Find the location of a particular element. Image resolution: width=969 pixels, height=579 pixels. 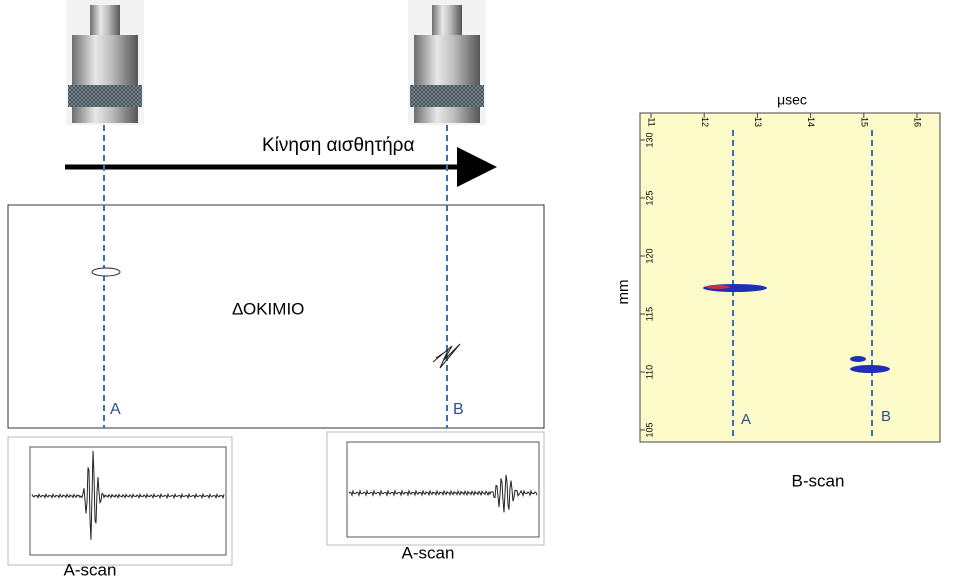

a-scan-b is located at coordinates (435, 488).